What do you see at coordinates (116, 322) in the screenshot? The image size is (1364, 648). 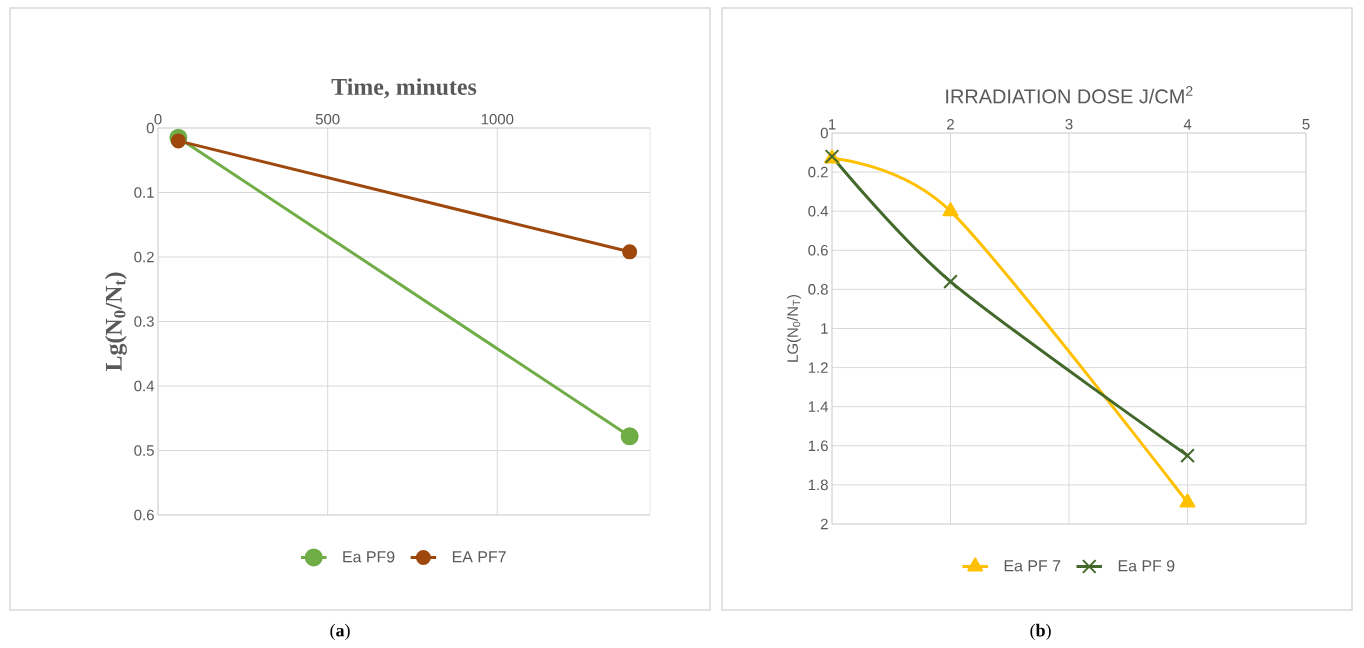 I see `y-axis-title: Lg(N$_{0}$/N$_{t}$)` at bounding box center [116, 322].